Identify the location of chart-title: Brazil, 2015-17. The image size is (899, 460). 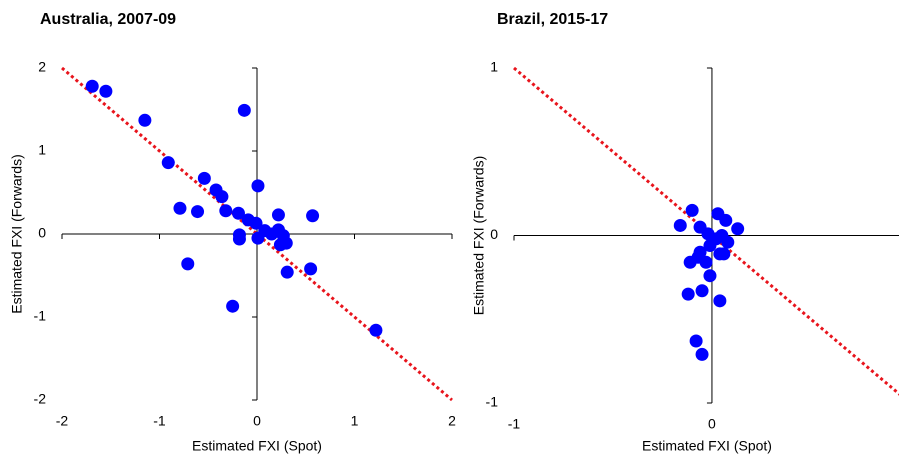
(552, 19).